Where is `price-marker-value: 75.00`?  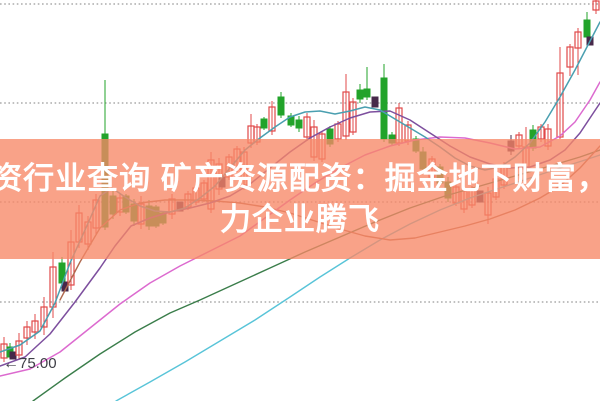 price-marker-value: 75.00 is located at coordinates (38, 363).